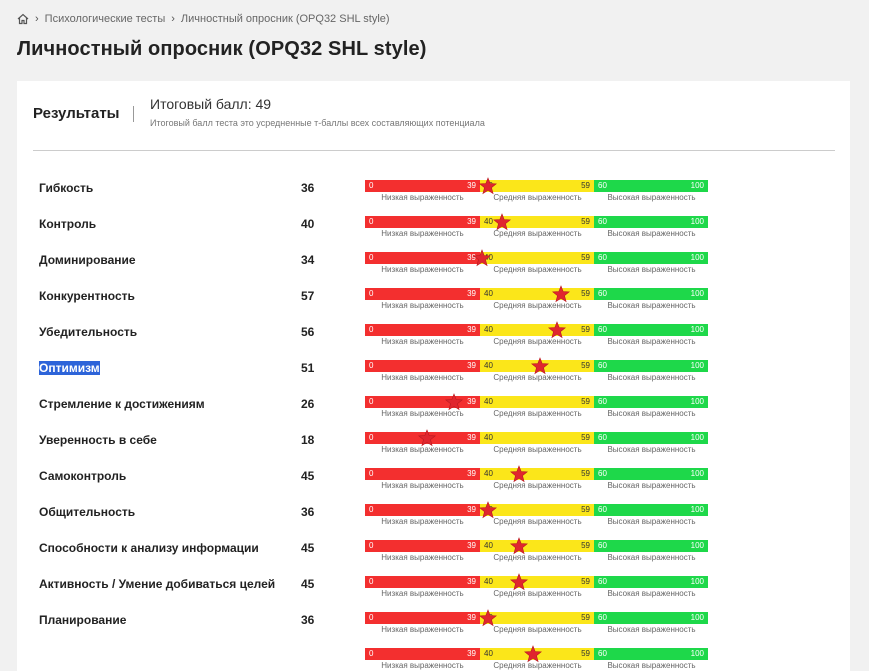  Describe the element at coordinates (434, 150) in the screenshot. I see `header-separator` at that location.